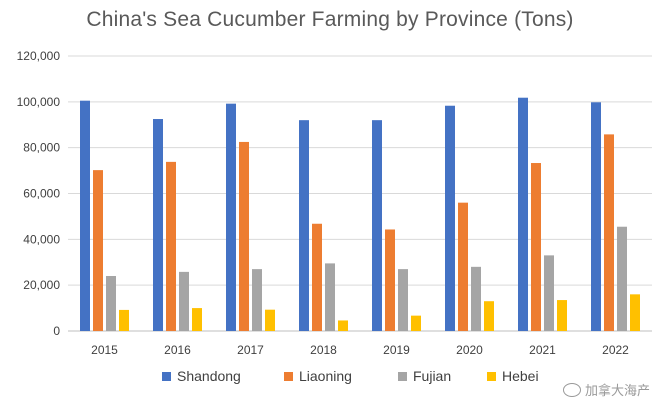  I want to click on bar-shandong-2022, so click(596, 217).